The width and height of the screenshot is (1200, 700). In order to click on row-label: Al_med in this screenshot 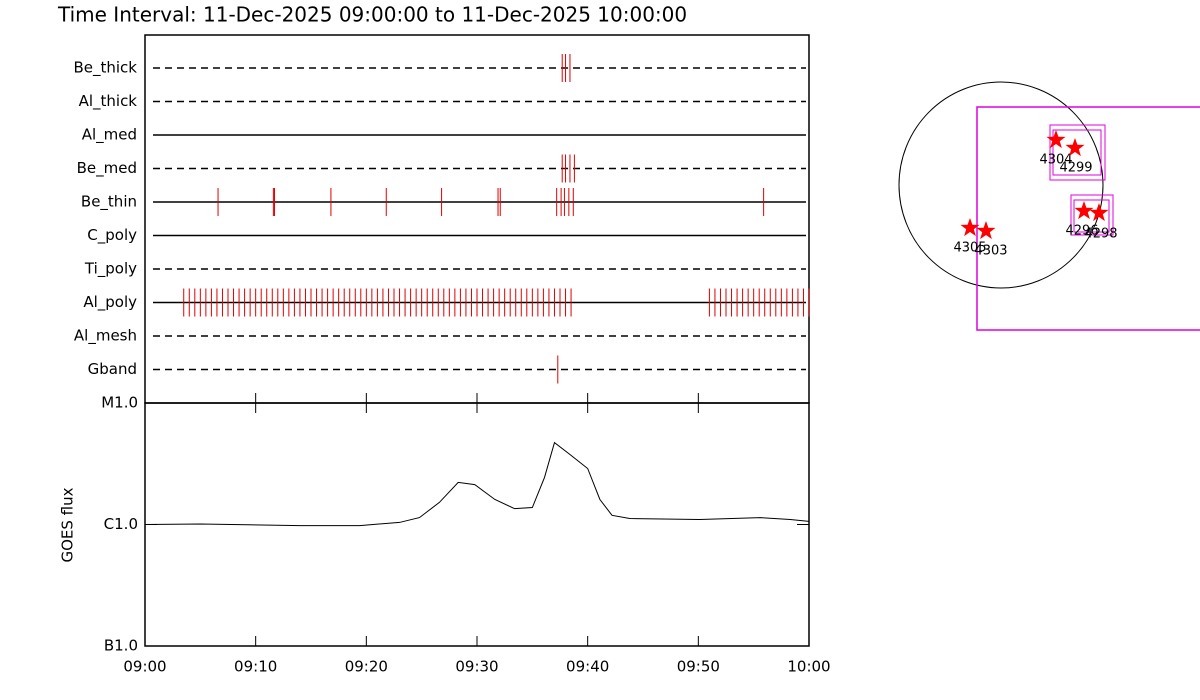, I will do `click(109, 135)`.